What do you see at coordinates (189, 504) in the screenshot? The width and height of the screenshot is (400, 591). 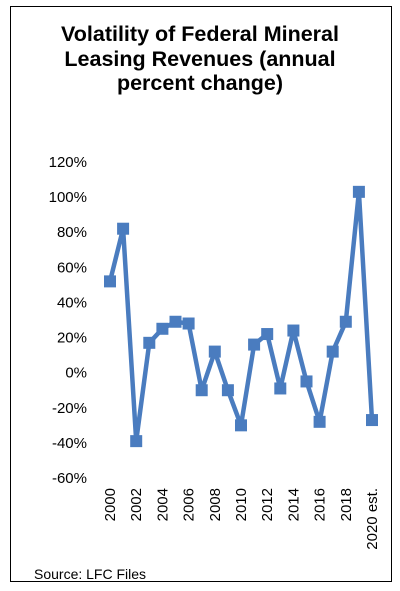 I see `x-tick-label: 2006` at bounding box center [189, 504].